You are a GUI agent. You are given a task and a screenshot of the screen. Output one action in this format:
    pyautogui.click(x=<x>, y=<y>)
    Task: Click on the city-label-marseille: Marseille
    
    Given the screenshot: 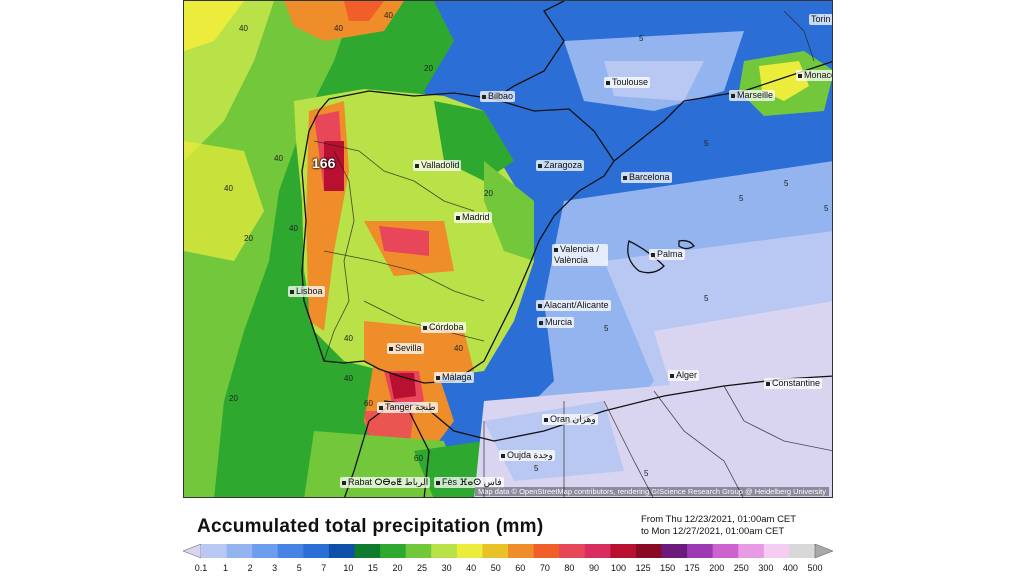 What is the action you would take?
    pyautogui.click(x=752, y=95)
    